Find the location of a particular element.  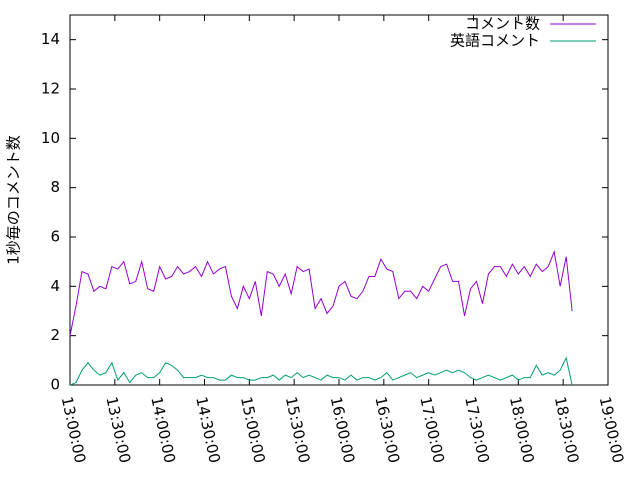

legend-label: 英語コメント is located at coordinates (495, 41).